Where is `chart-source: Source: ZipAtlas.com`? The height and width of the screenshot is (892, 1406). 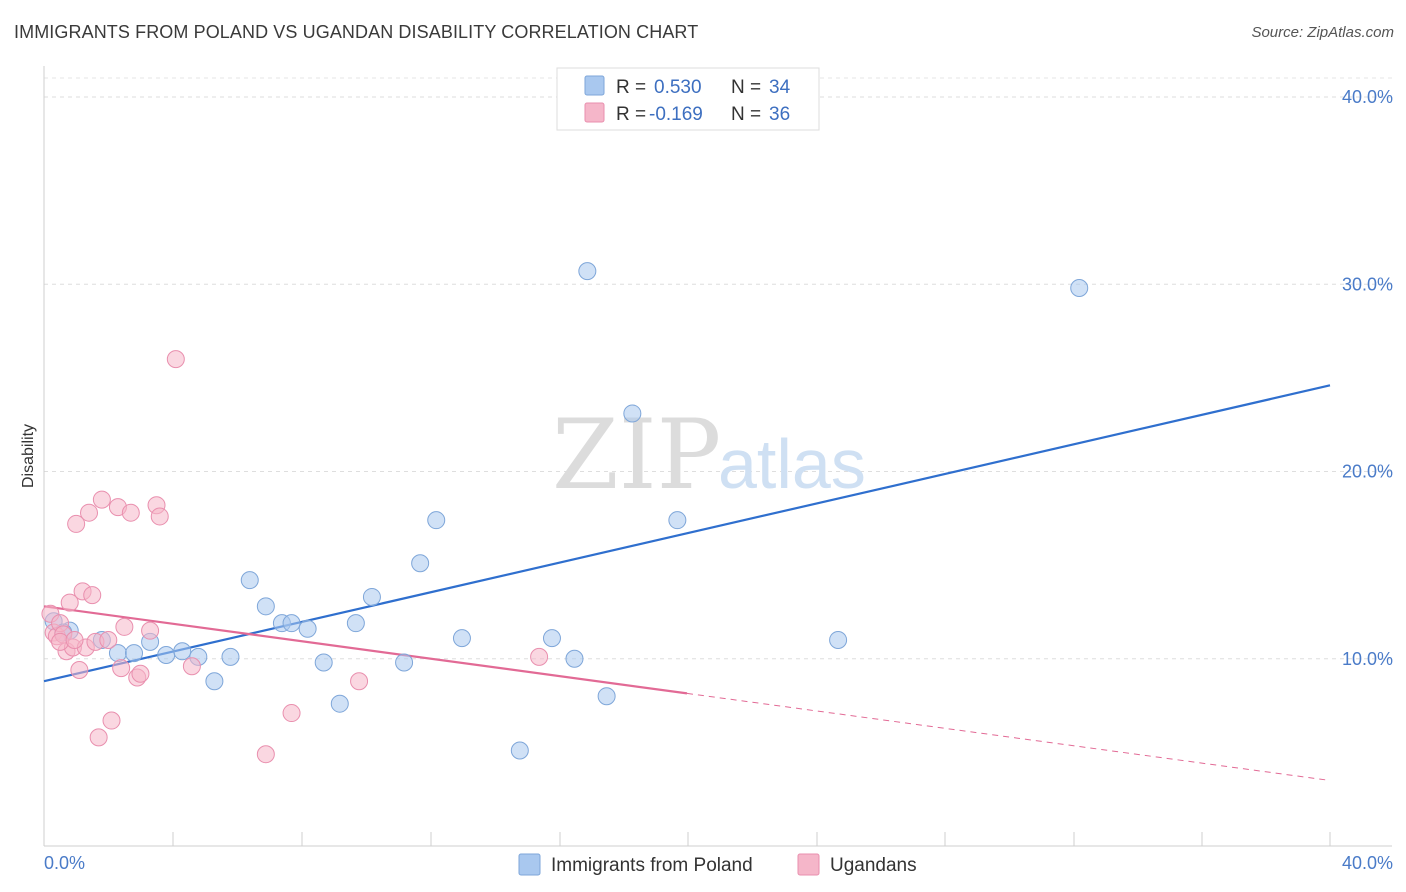 chart-source: Source: ZipAtlas.com is located at coordinates (1322, 32).